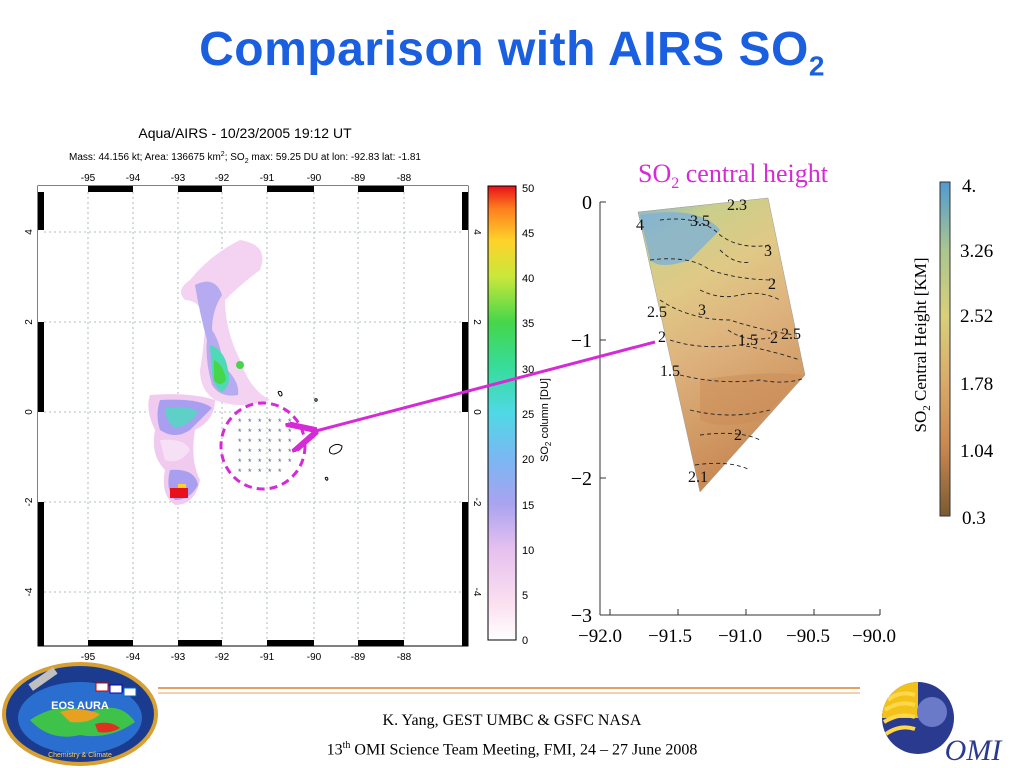 This screenshot has width=1024, height=768. What do you see at coordinates (528, 279) in the screenshot?
I see `svg-text: 40` at bounding box center [528, 279].